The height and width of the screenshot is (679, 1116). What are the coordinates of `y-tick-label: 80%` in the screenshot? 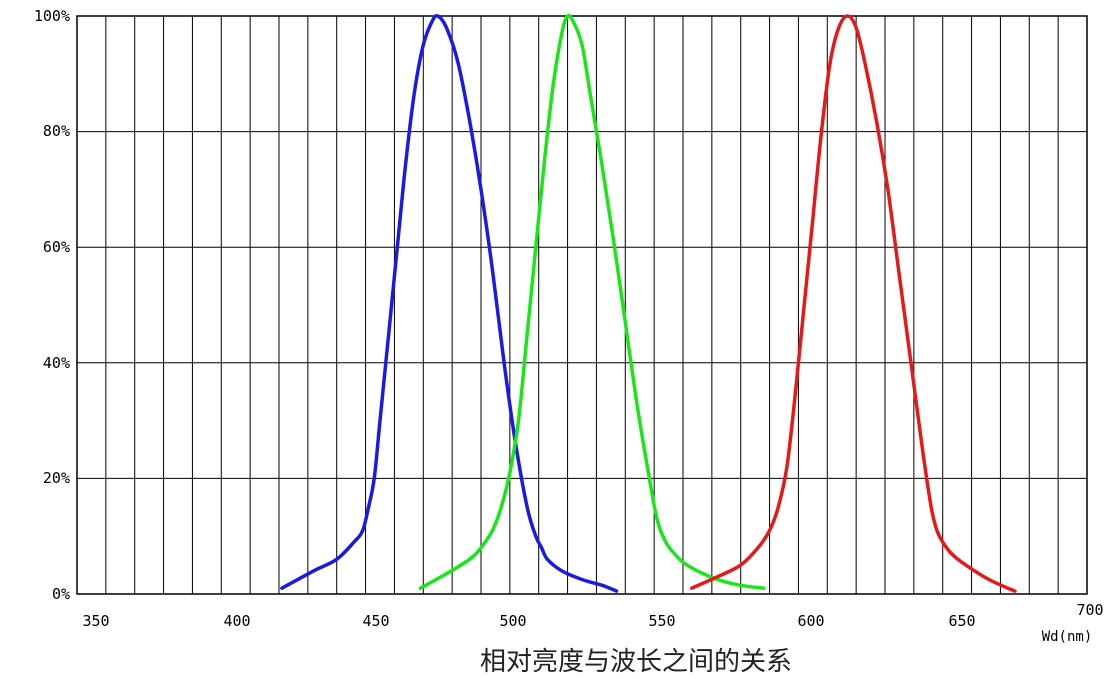 It's located at (56, 131).